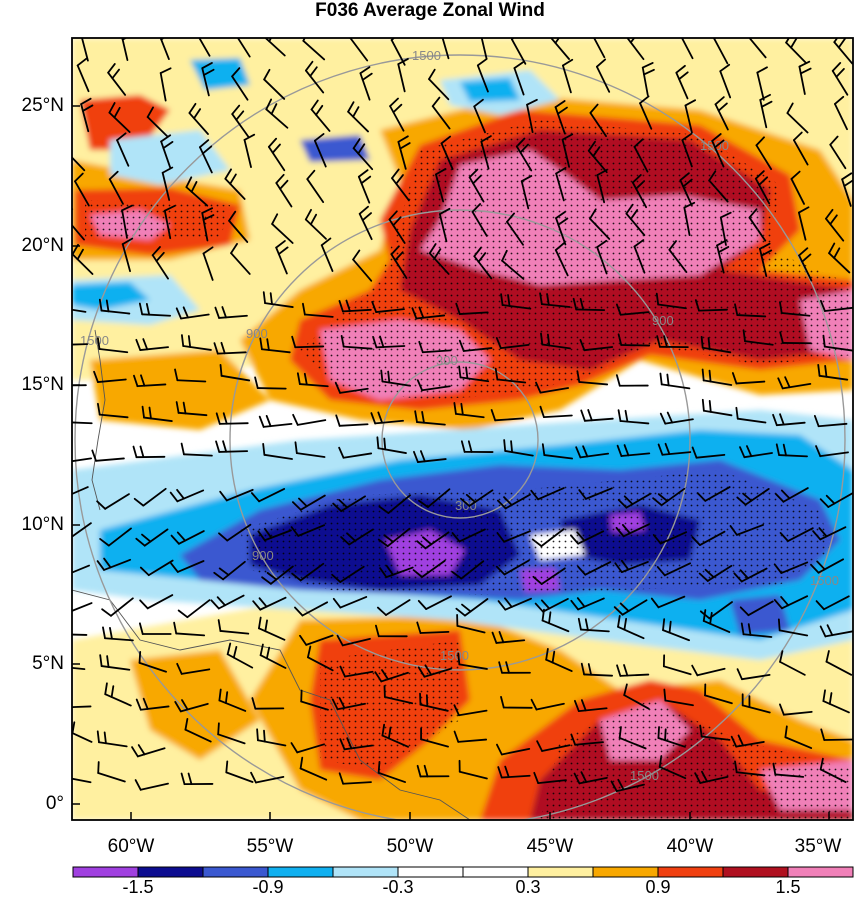 The height and width of the screenshot is (900, 860). Describe the element at coordinates (658, 887) in the screenshot. I see `colorbar-label: 0.9` at that location.